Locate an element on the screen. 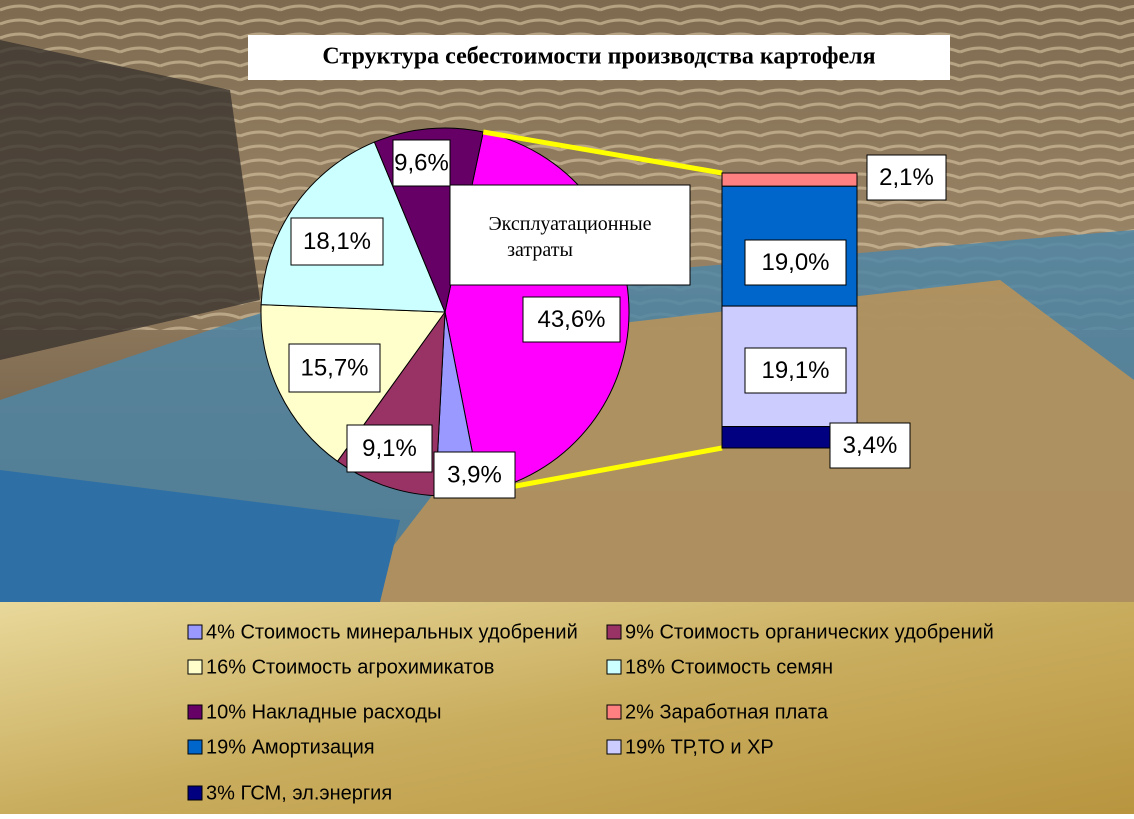  legend-label: 10% Накладные расходы is located at coordinates (323, 712).